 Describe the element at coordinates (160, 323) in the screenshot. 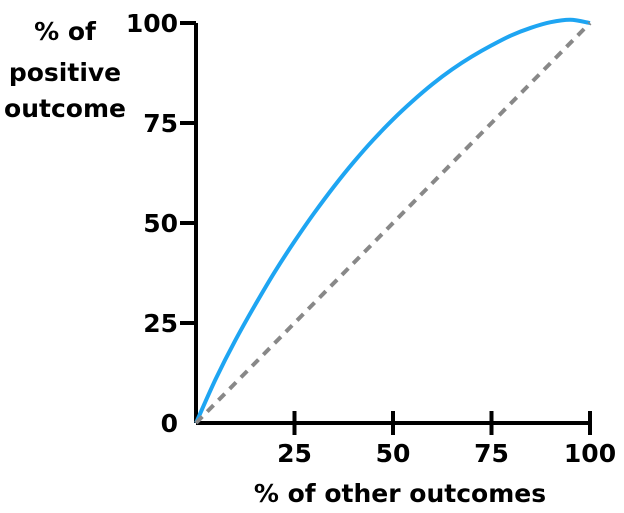

I see `y-tick-label-25: 25` at that location.